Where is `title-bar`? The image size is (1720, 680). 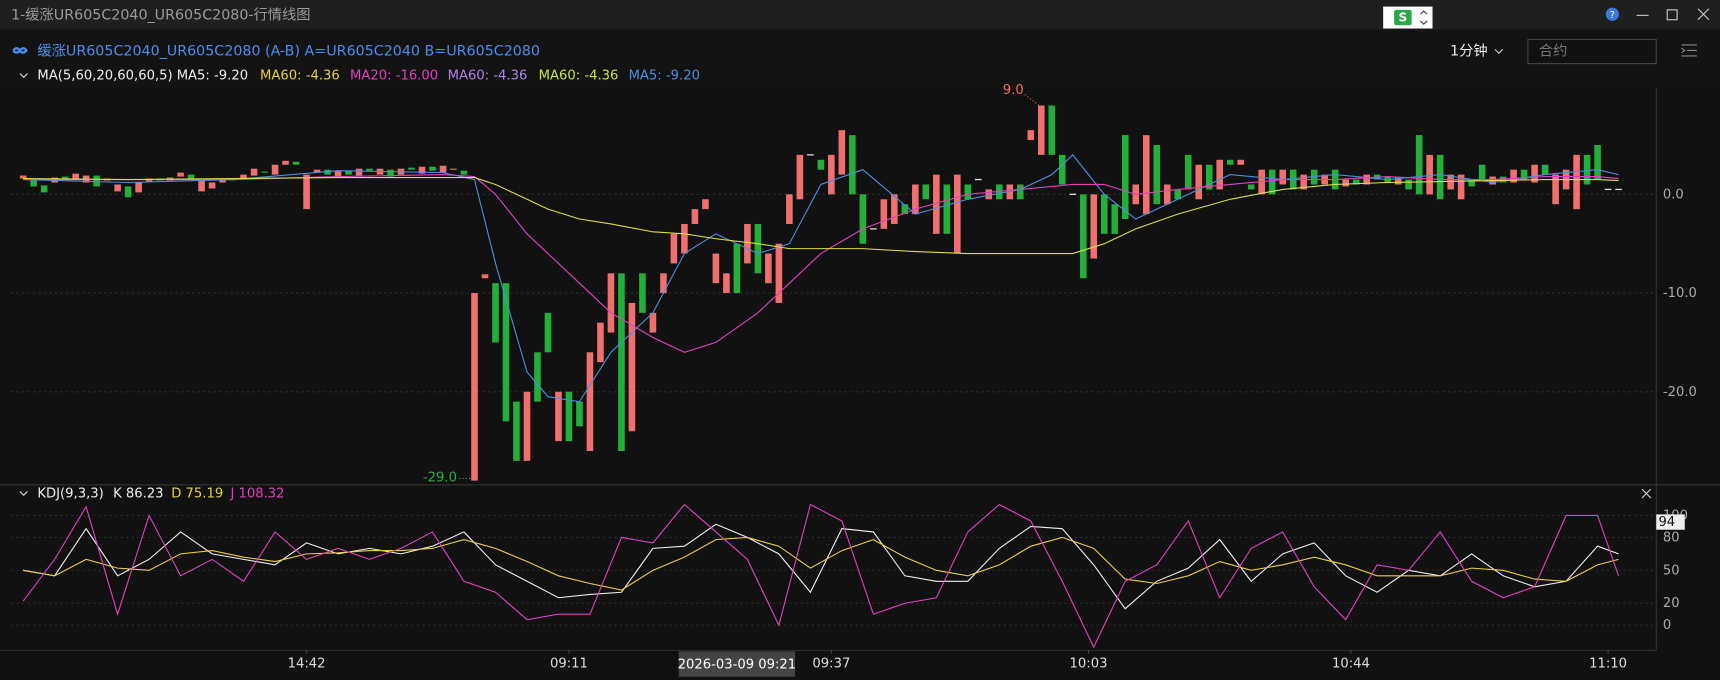
title-bar is located at coordinates (860, 15).